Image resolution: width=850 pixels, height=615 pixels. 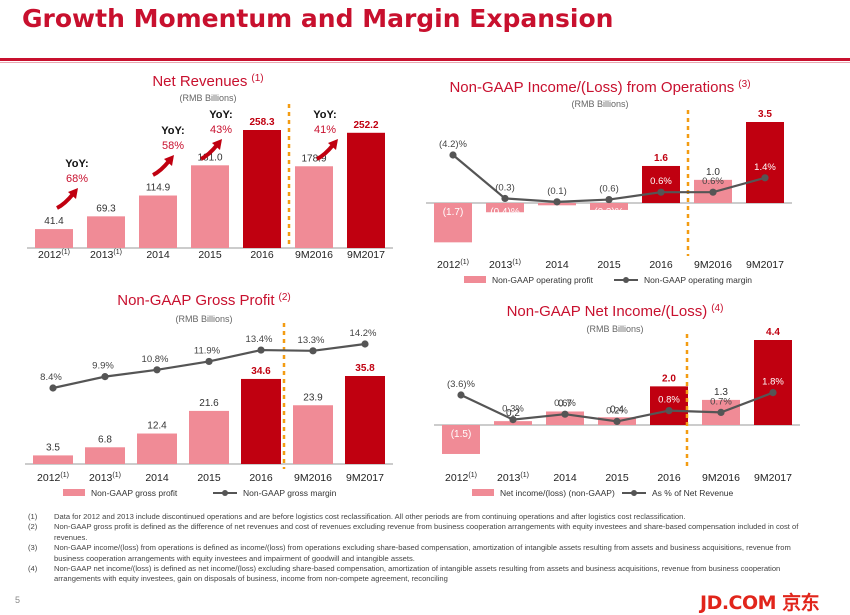 I want to click on legend-swatch-bar, so click(x=475, y=279).